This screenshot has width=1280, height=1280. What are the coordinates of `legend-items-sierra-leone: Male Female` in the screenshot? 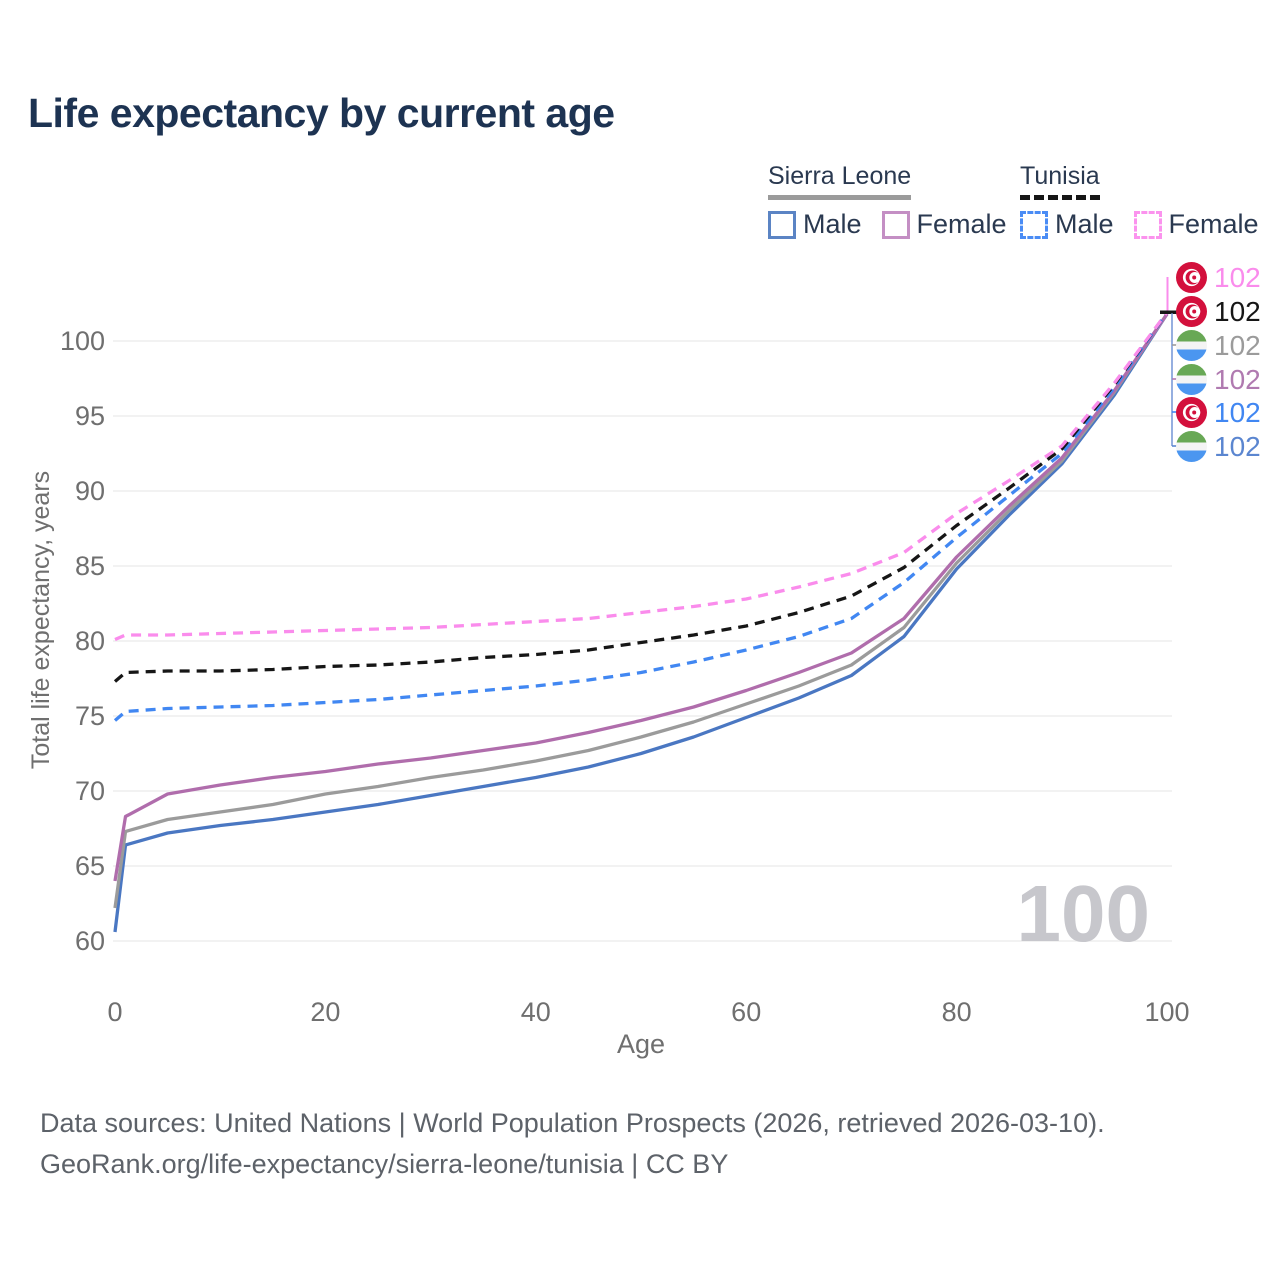 It's located at (897, 224).